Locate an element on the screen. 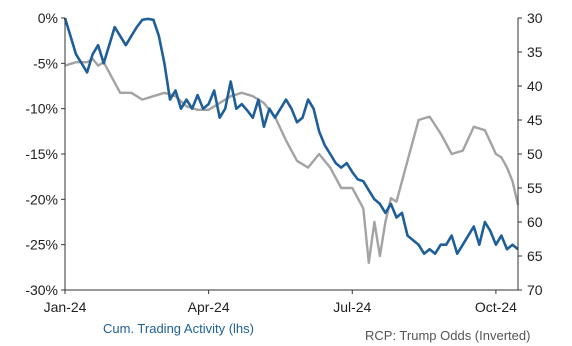 The image size is (572, 346). right-y-tick-label: 65 is located at coordinates (535, 256).